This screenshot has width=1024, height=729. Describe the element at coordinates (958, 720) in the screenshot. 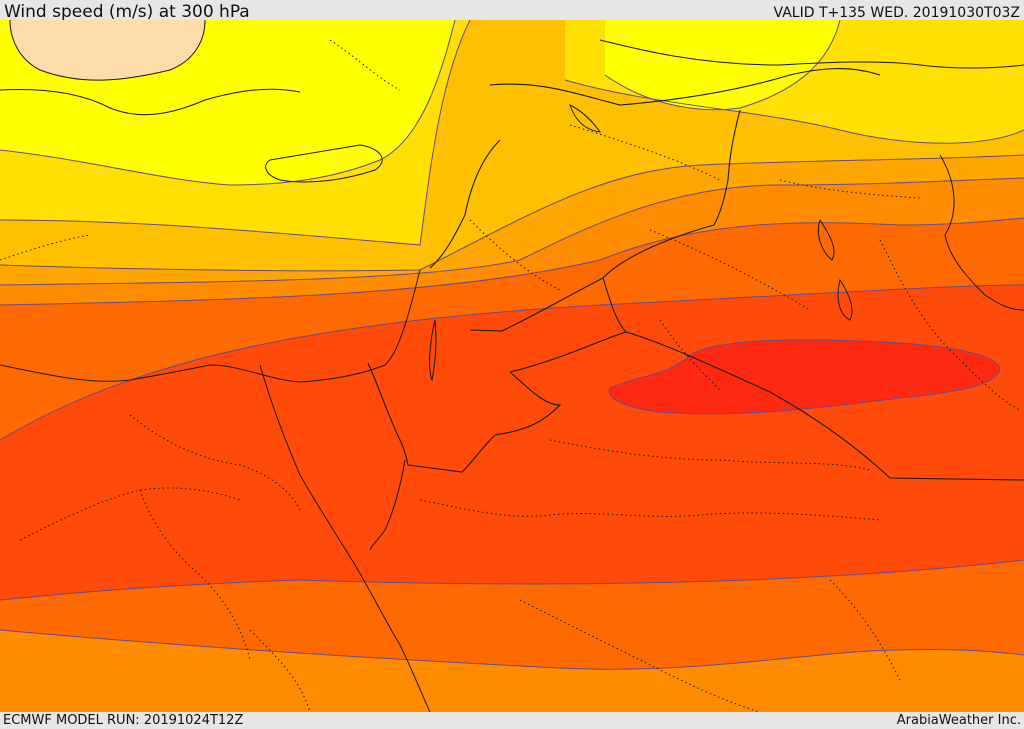

I see `credit-label: ArabiaWeather Inc.` at that location.